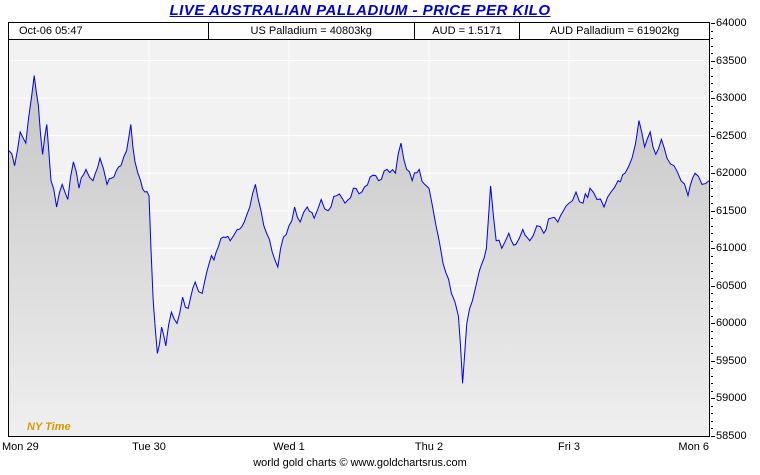 Image resolution: width=760 pixels, height=475 pixels. I want to click on aud-exchange-rate: AUD = 1.5171, so click(467, 31).